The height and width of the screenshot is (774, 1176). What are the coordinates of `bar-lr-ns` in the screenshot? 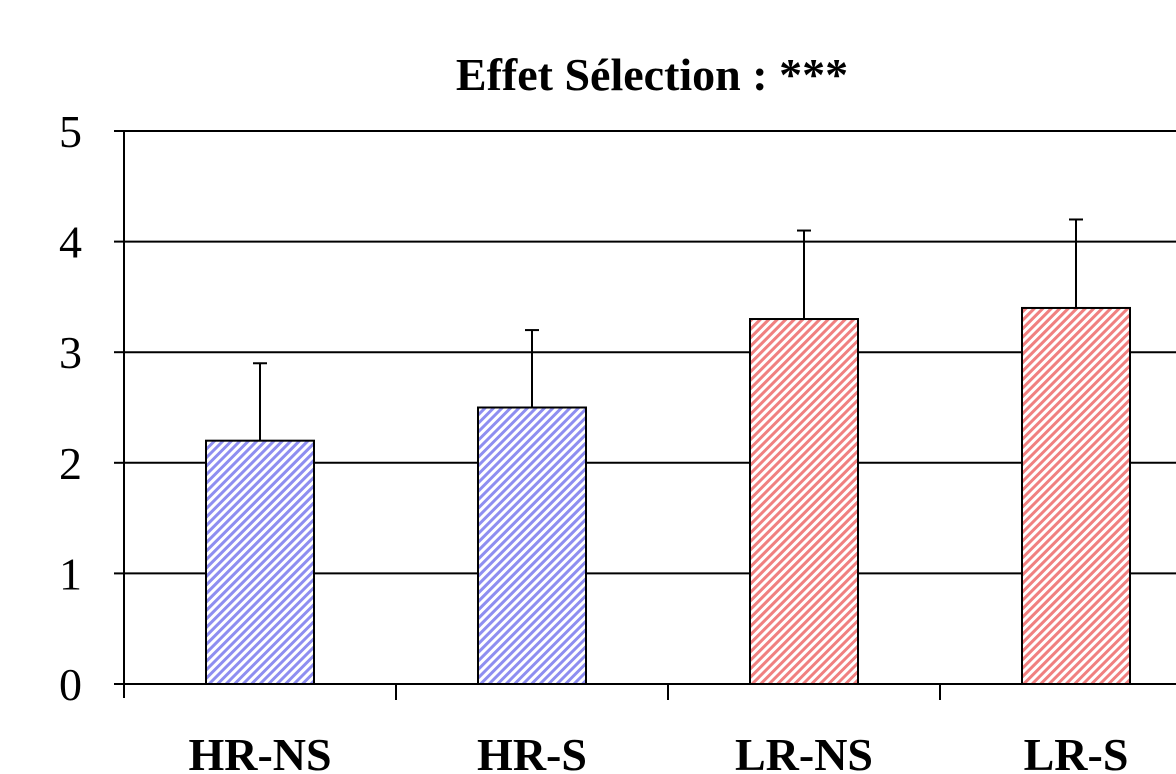 It's located at (804, 501).